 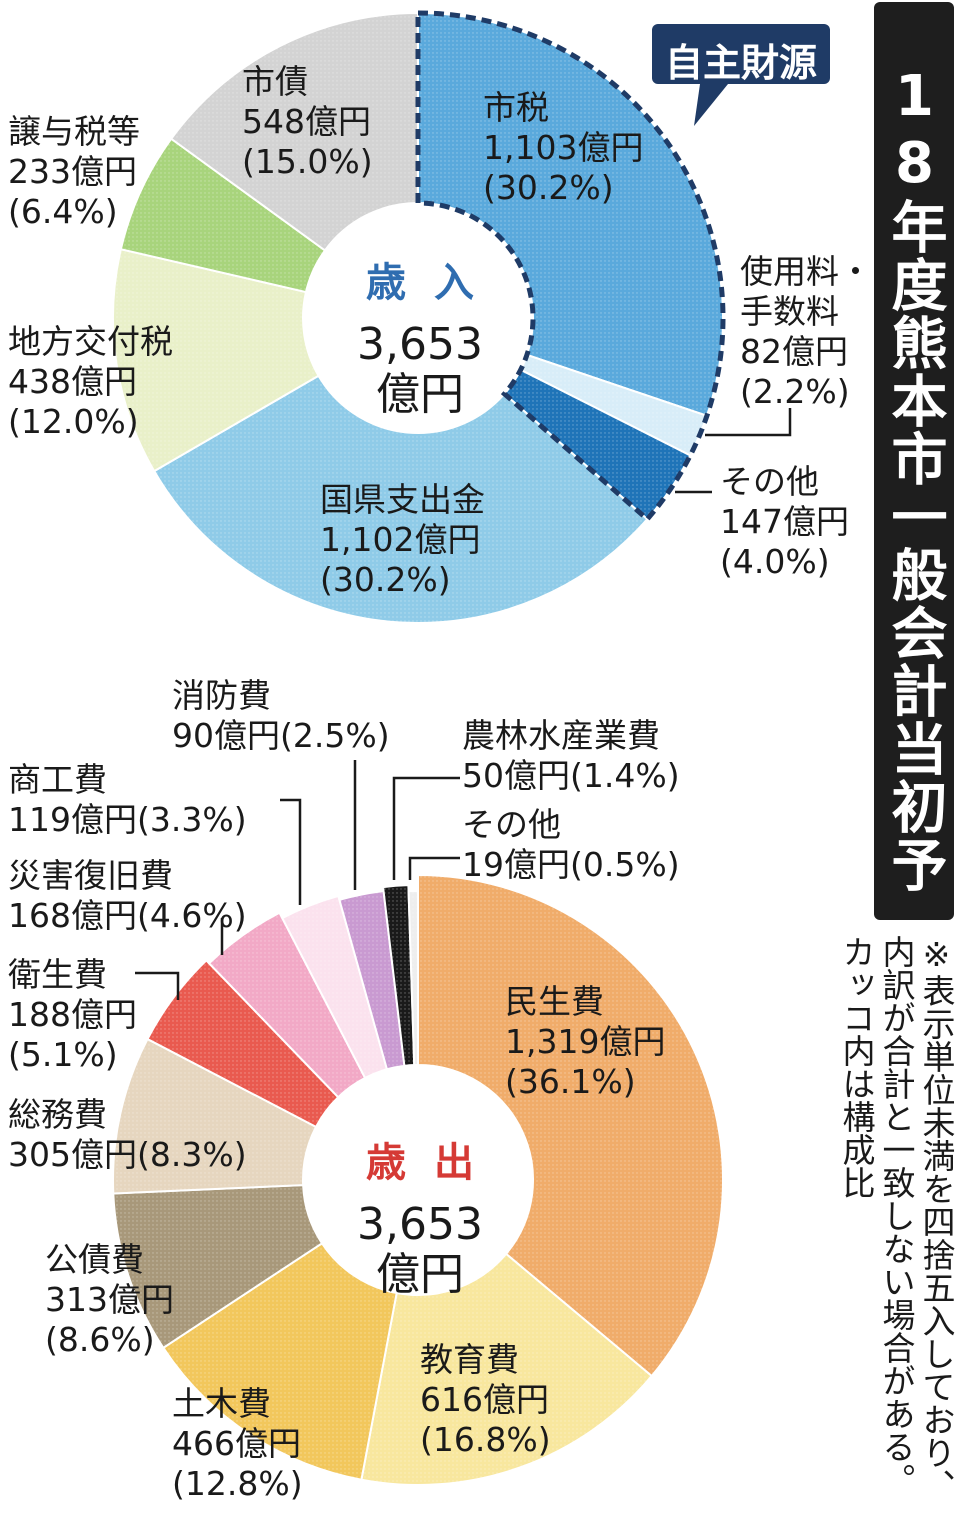 What do you see at coordinates (157, 985) in the screenshot?
I see `leader-health` at bounding box center [157, 985].